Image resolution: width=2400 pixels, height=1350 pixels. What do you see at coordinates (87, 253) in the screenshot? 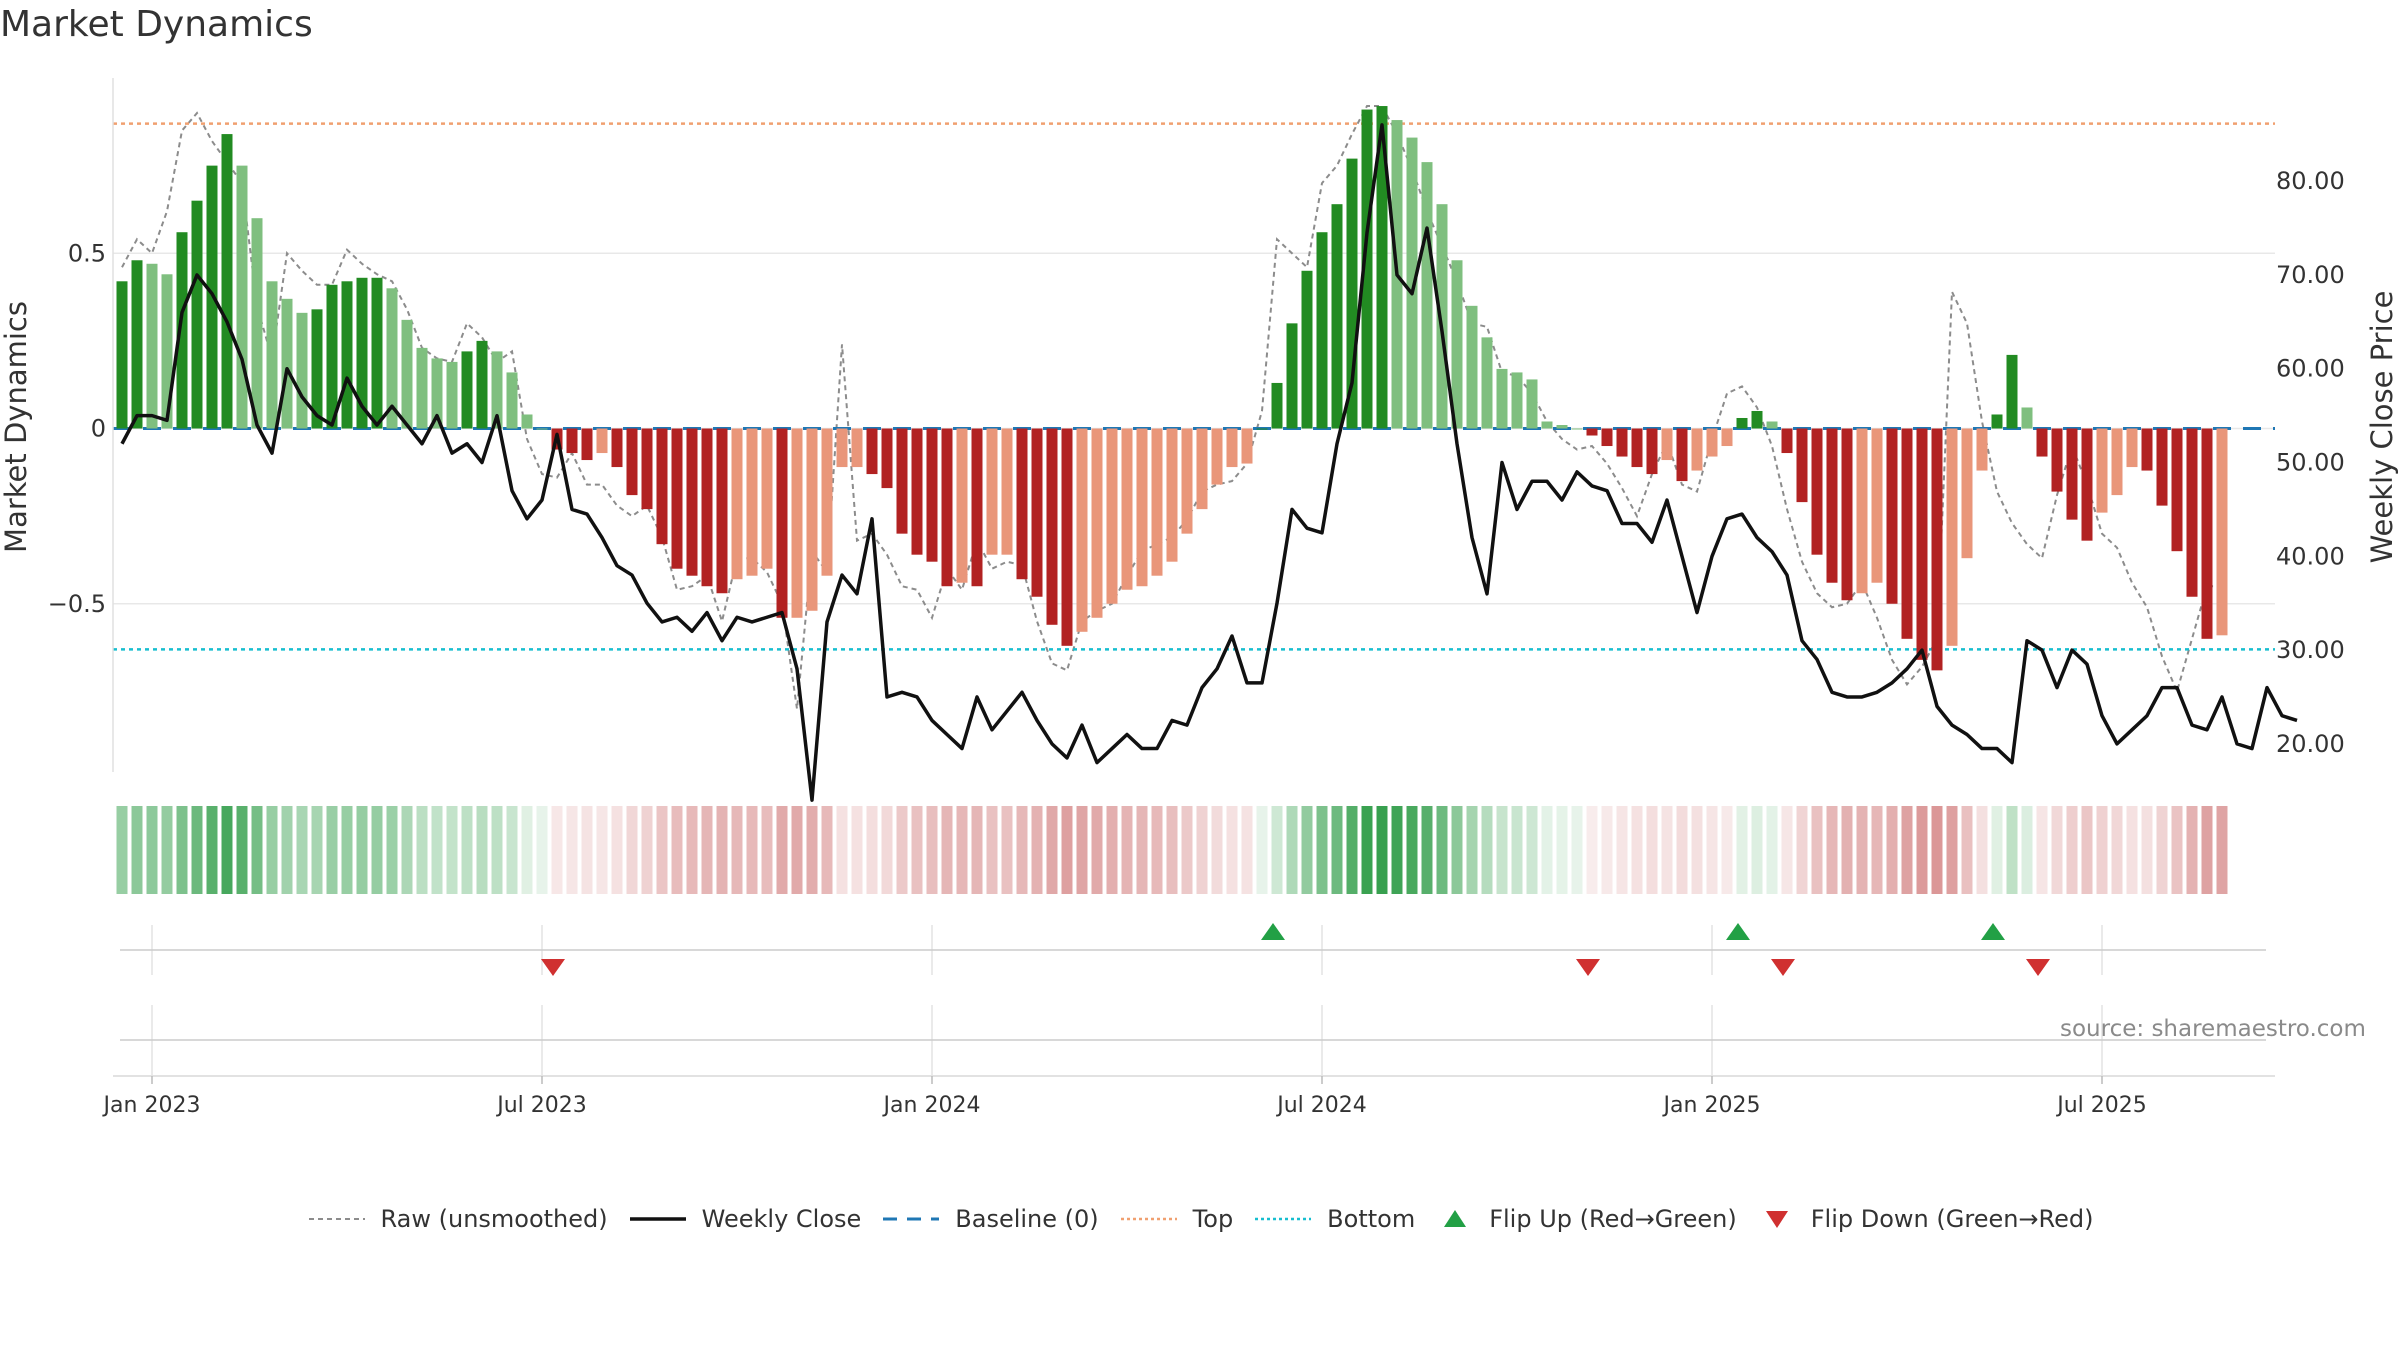
I see `left-tick-label: 0.5` at bounding box center [87, 253].